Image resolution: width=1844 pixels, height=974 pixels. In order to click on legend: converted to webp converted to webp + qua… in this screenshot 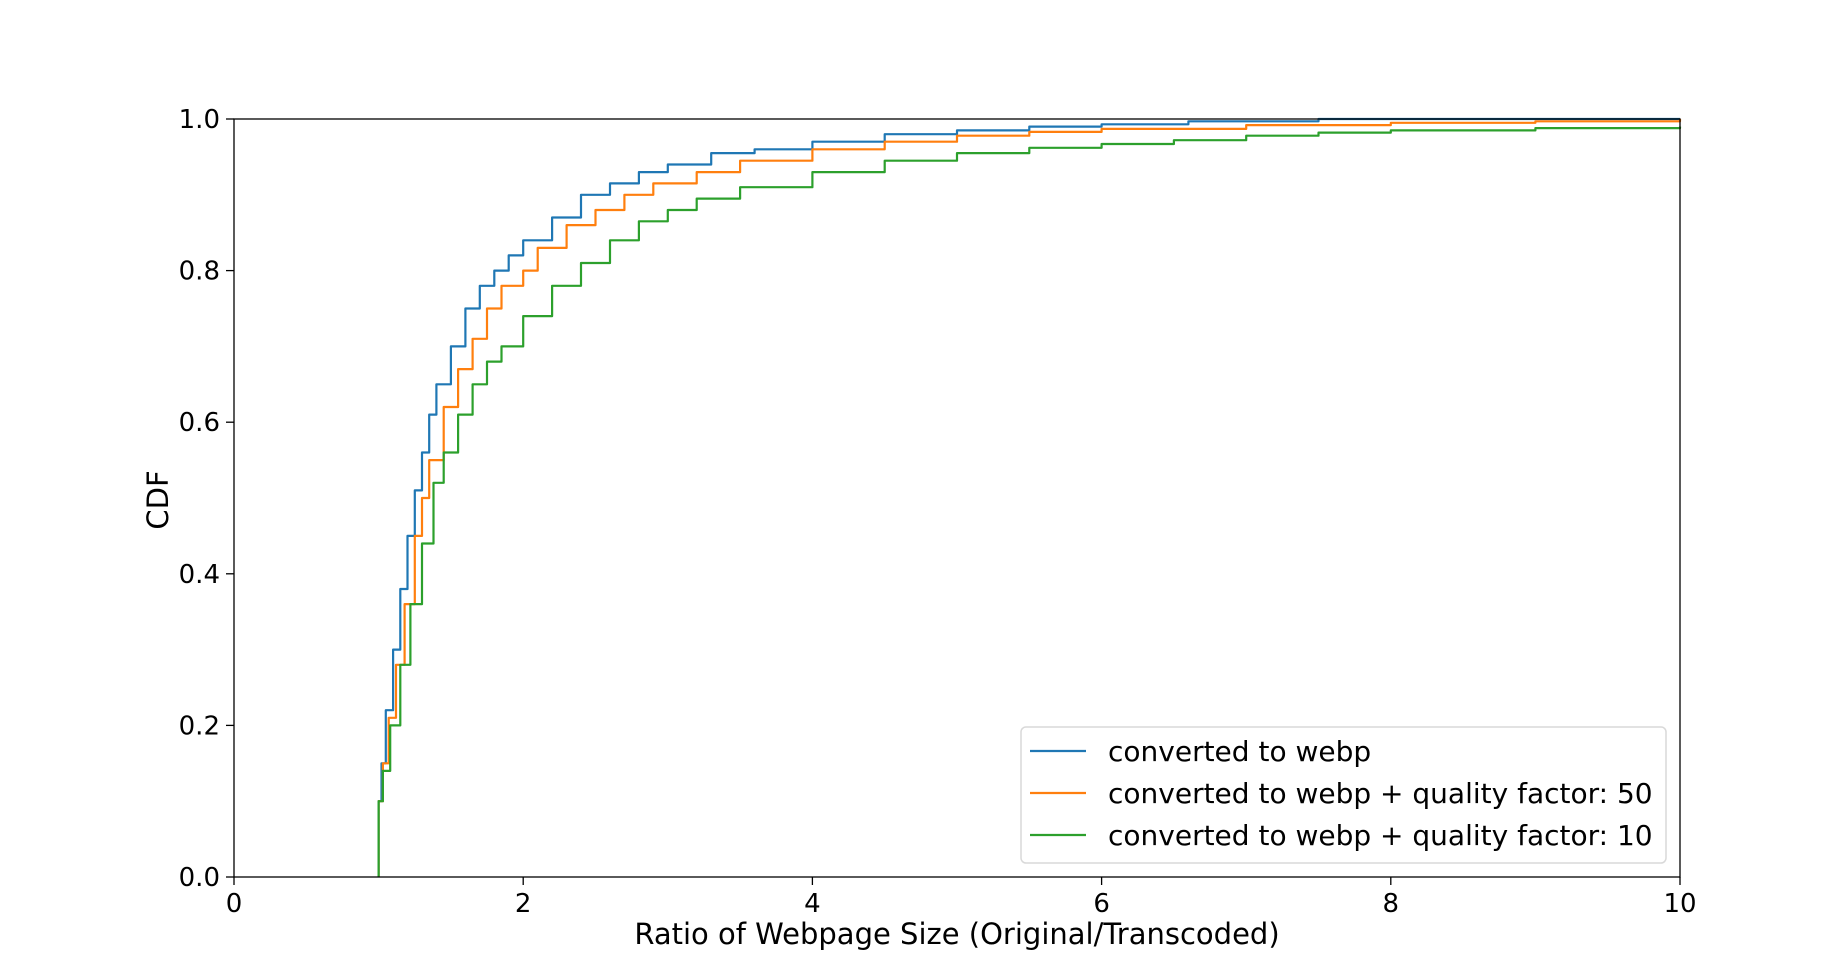, I will do `click(1343, 795)`.